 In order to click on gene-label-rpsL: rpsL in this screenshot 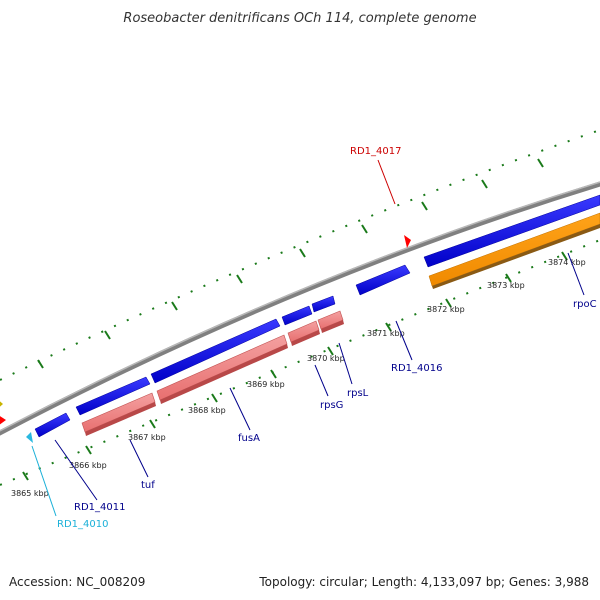, I will do `click(358, 393)`.